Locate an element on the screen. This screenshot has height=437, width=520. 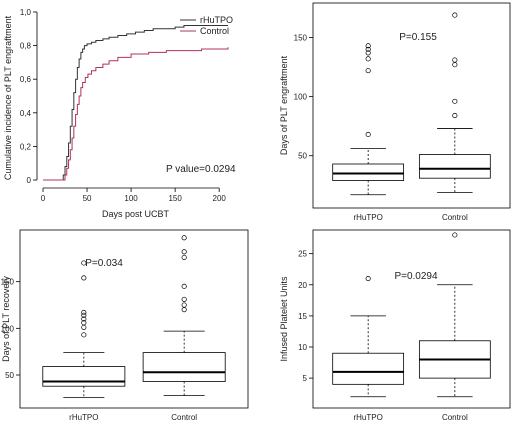
series-line-control is located at coordinates (136, 114).